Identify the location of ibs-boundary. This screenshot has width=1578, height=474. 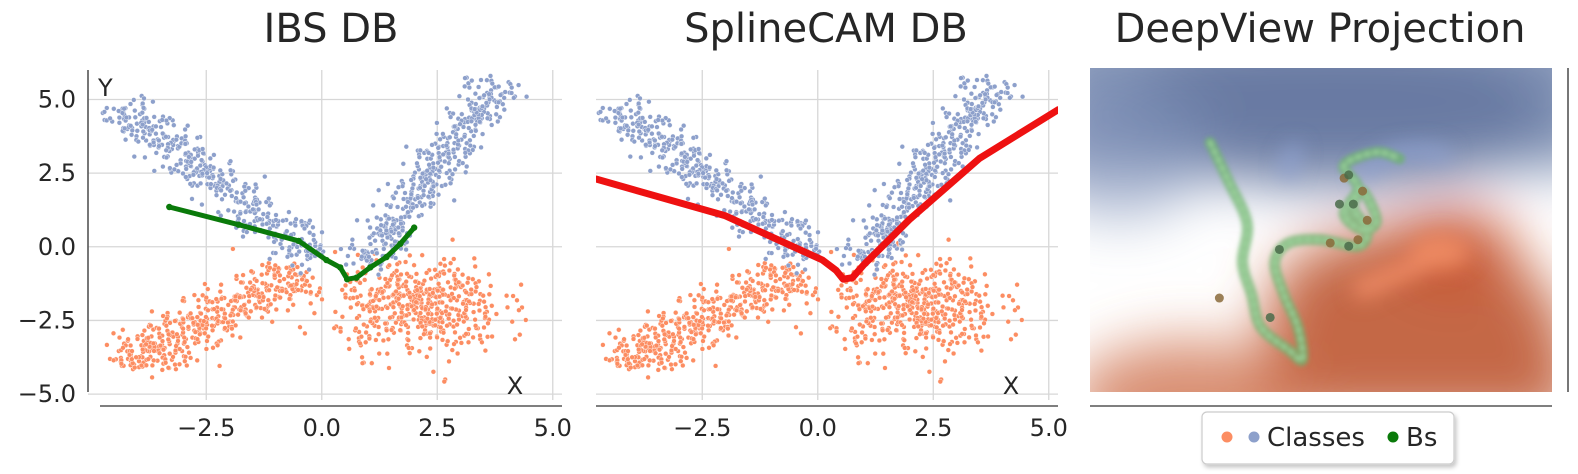
(292, 243).